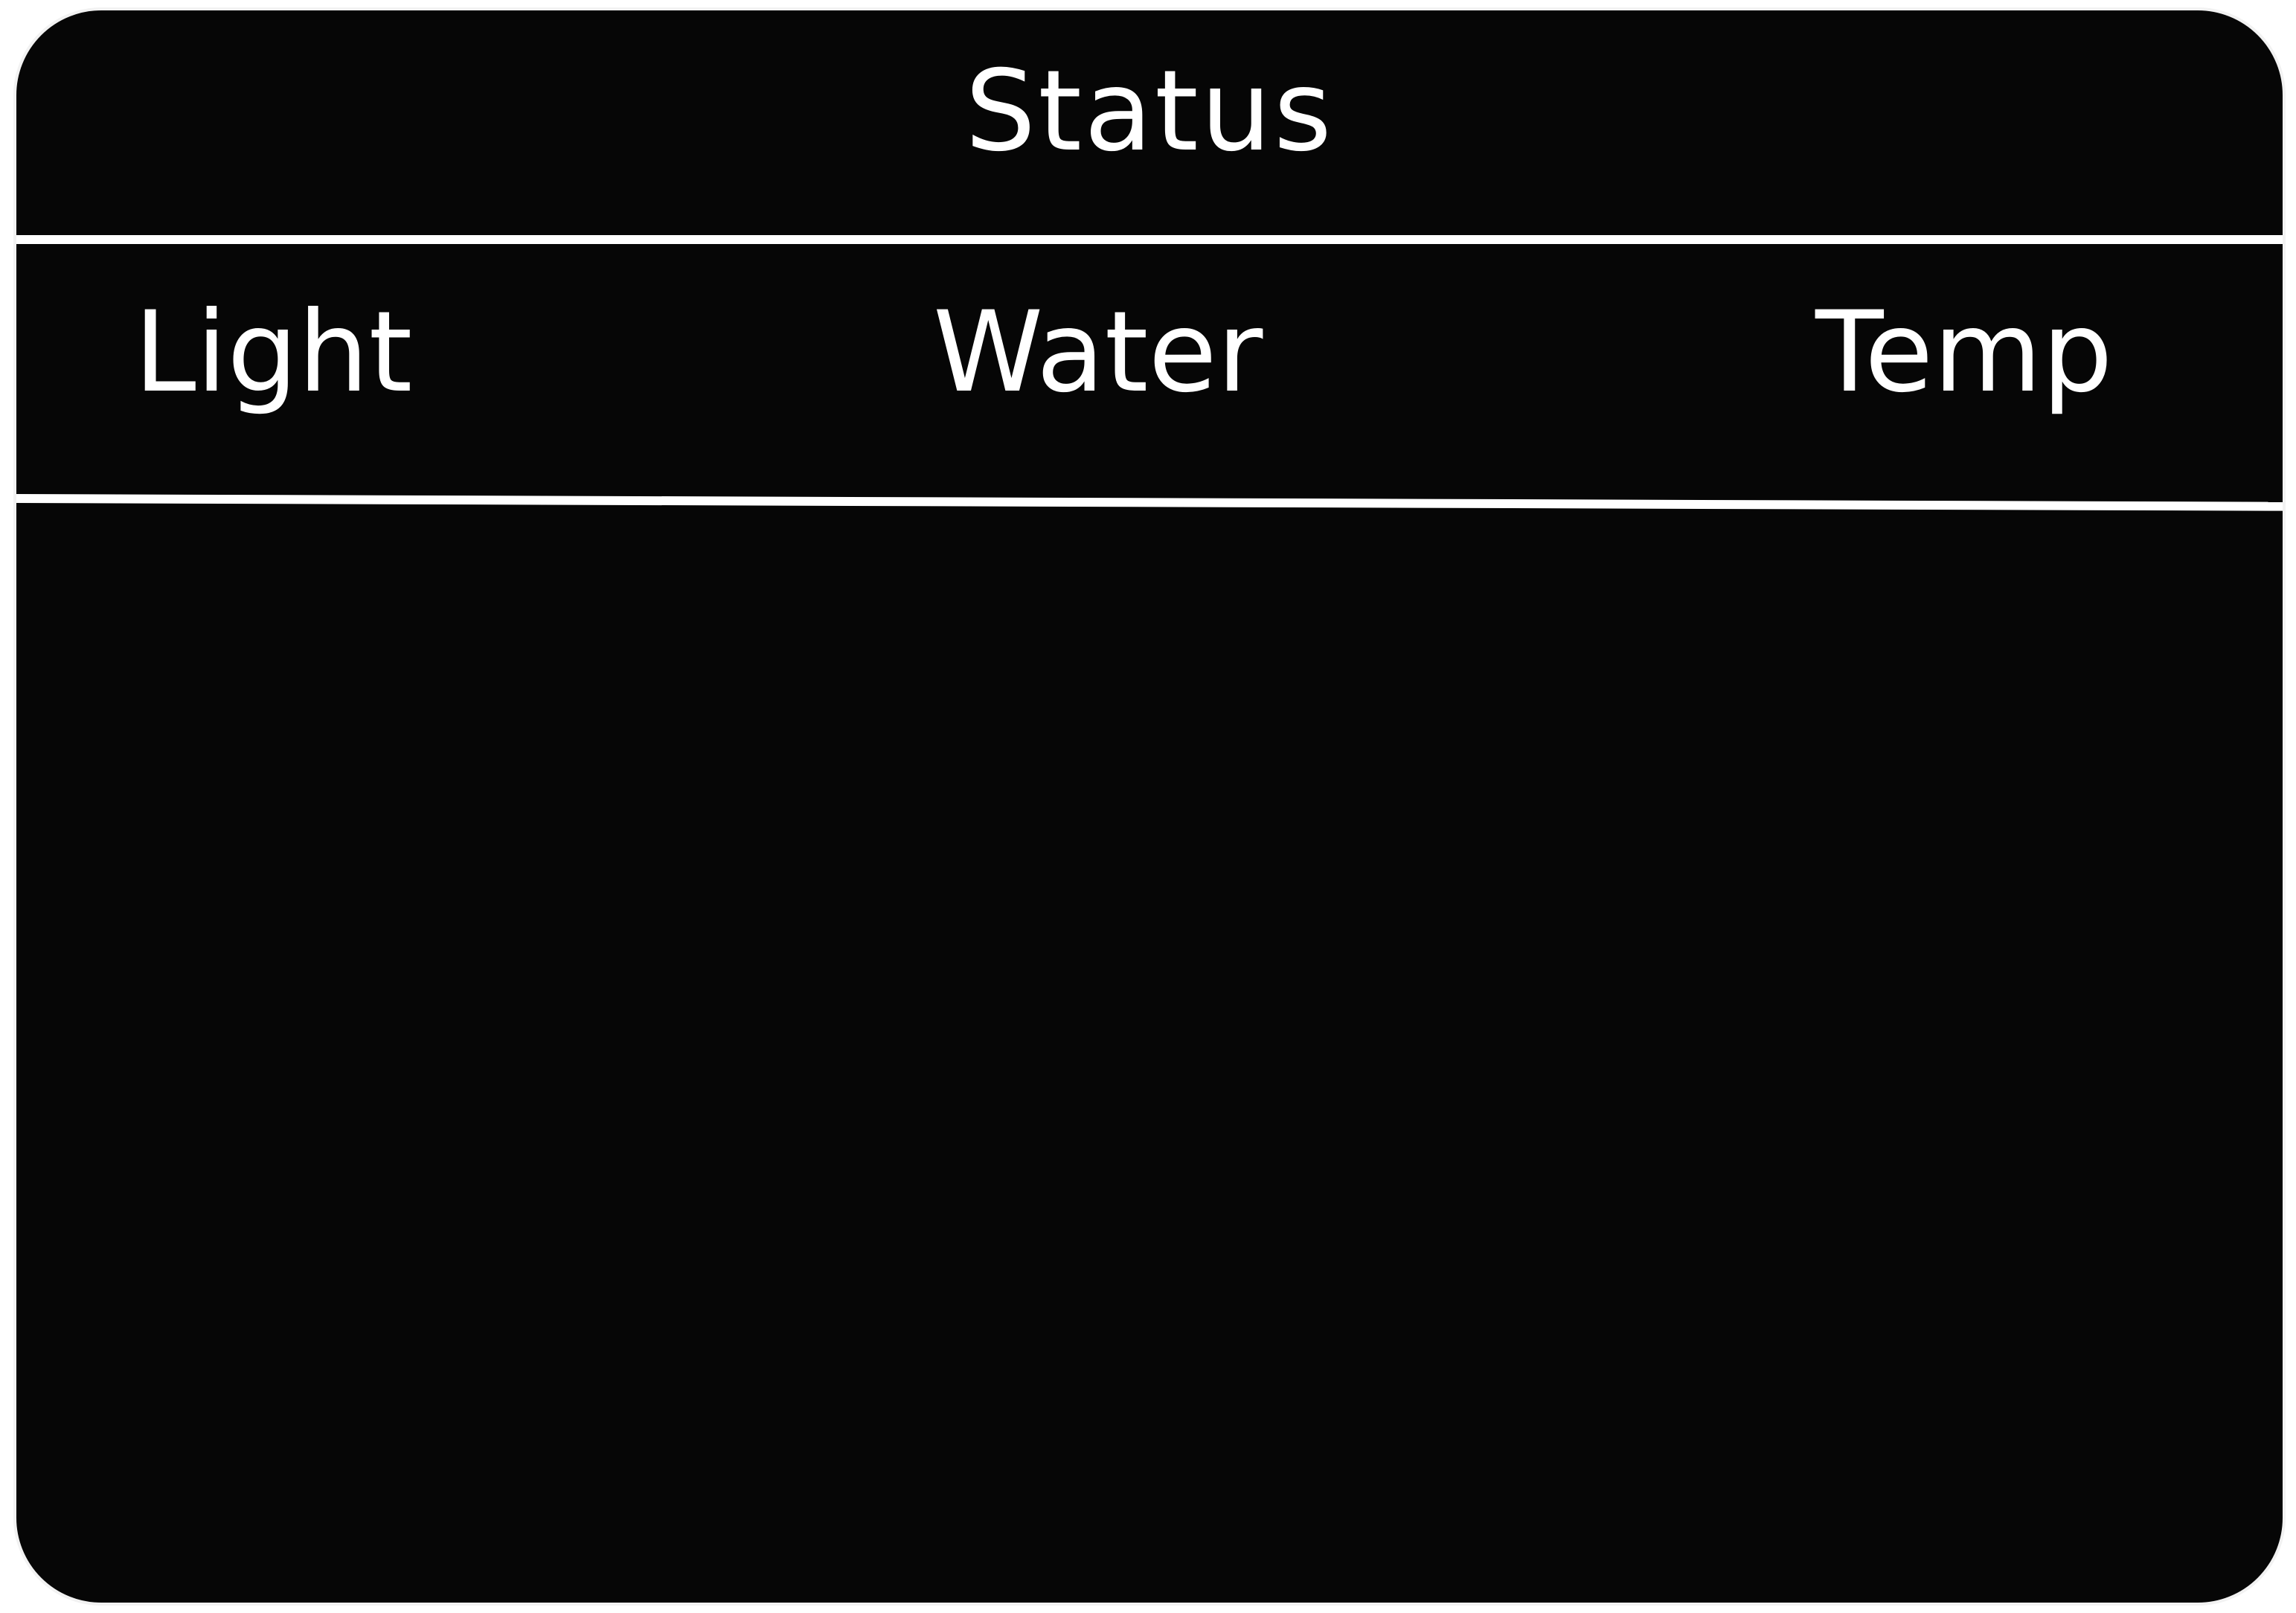 The image size is (2296, 1613). I want to click on panel-title: Status, so click(1149, 111).